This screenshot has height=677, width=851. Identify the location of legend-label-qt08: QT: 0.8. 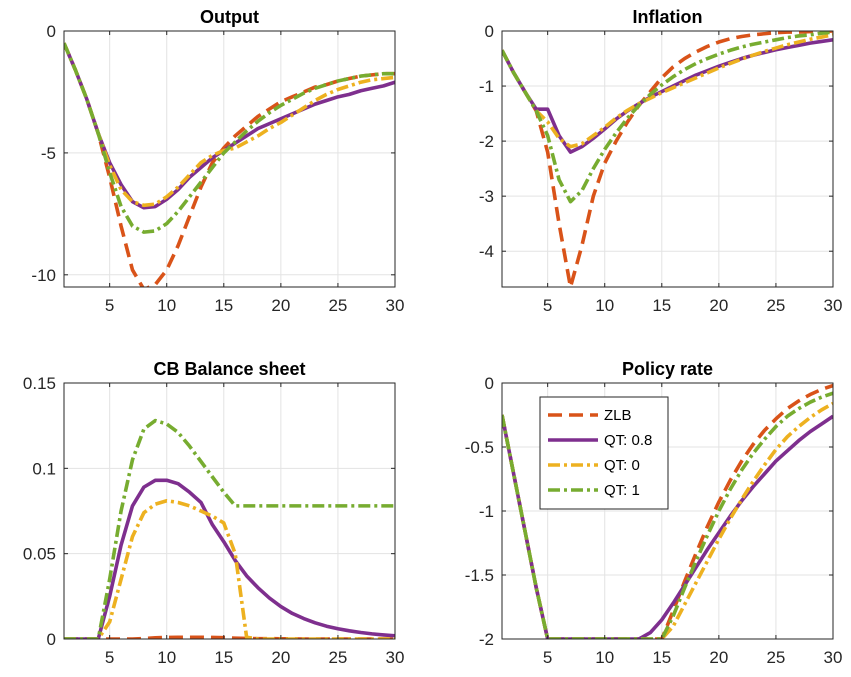
(628, 440).